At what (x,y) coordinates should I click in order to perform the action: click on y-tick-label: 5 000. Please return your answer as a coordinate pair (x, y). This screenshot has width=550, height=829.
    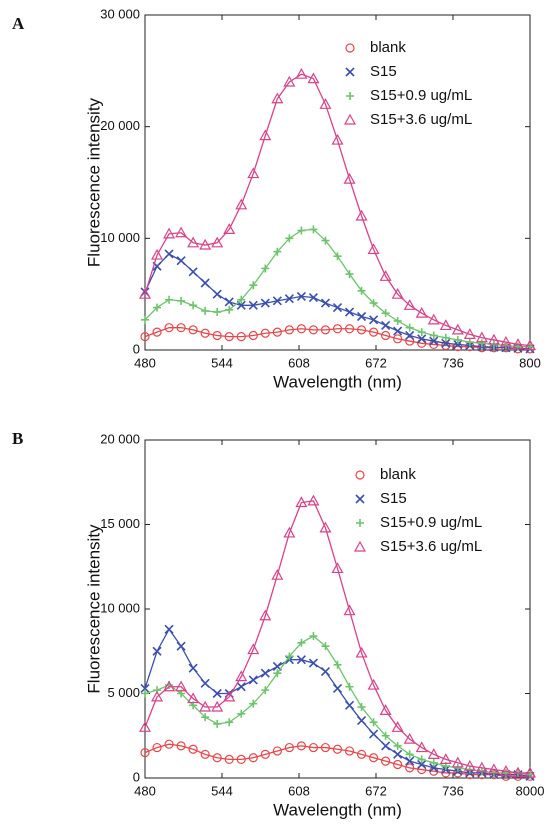
    Looking at the image, I should click on (123, 692).